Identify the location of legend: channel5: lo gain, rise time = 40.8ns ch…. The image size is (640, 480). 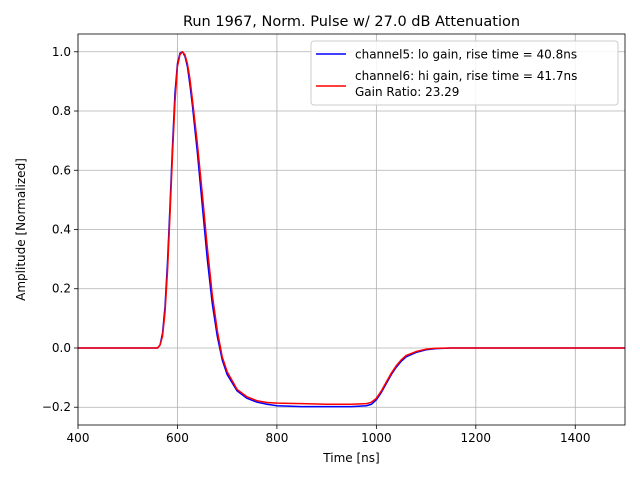
(464, 73).